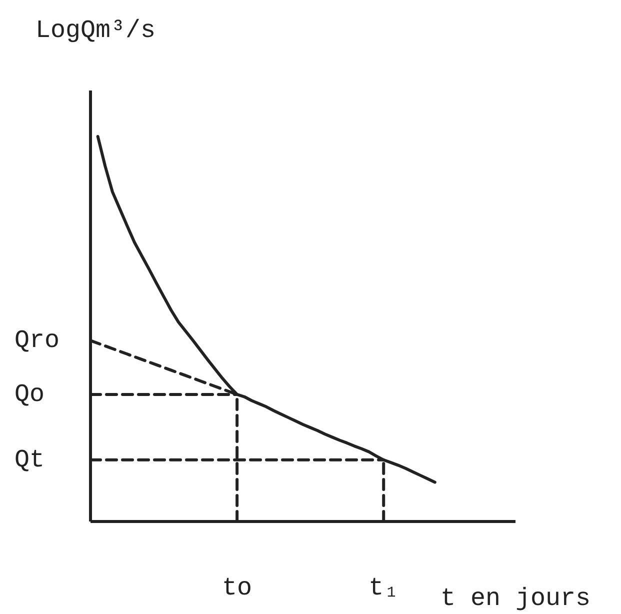 The image size is (621, 614). What do you see at coordinates (29, 459) in the screenshot?
I see `series-label: Qt` at bounding box center [29, 459].